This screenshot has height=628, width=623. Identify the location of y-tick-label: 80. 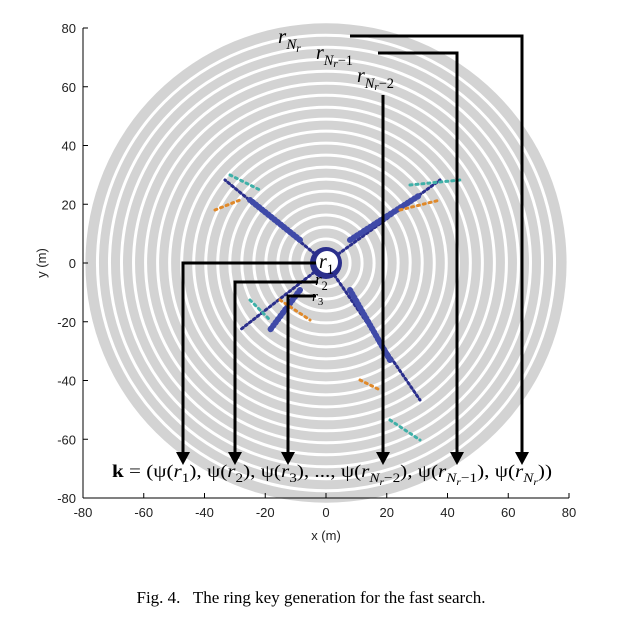
(69, 28).